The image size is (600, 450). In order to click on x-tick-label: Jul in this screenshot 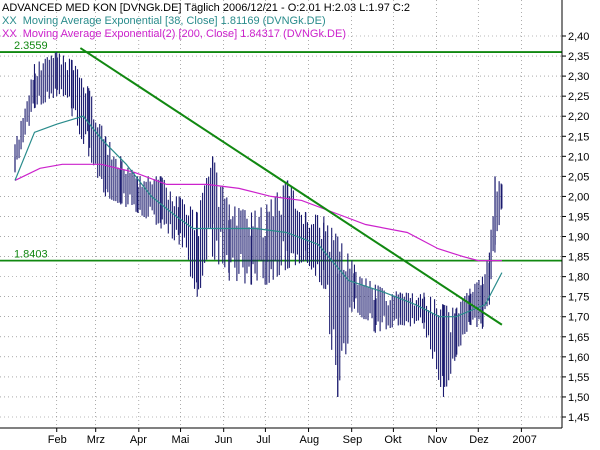, I will do `click(263, 440)`.